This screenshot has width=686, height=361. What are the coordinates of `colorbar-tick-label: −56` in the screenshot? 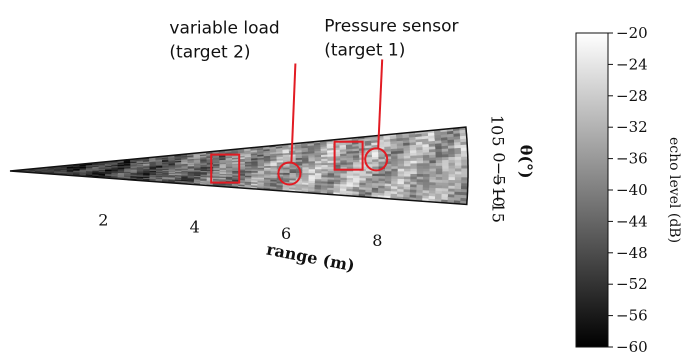 It's located at (632, 316).